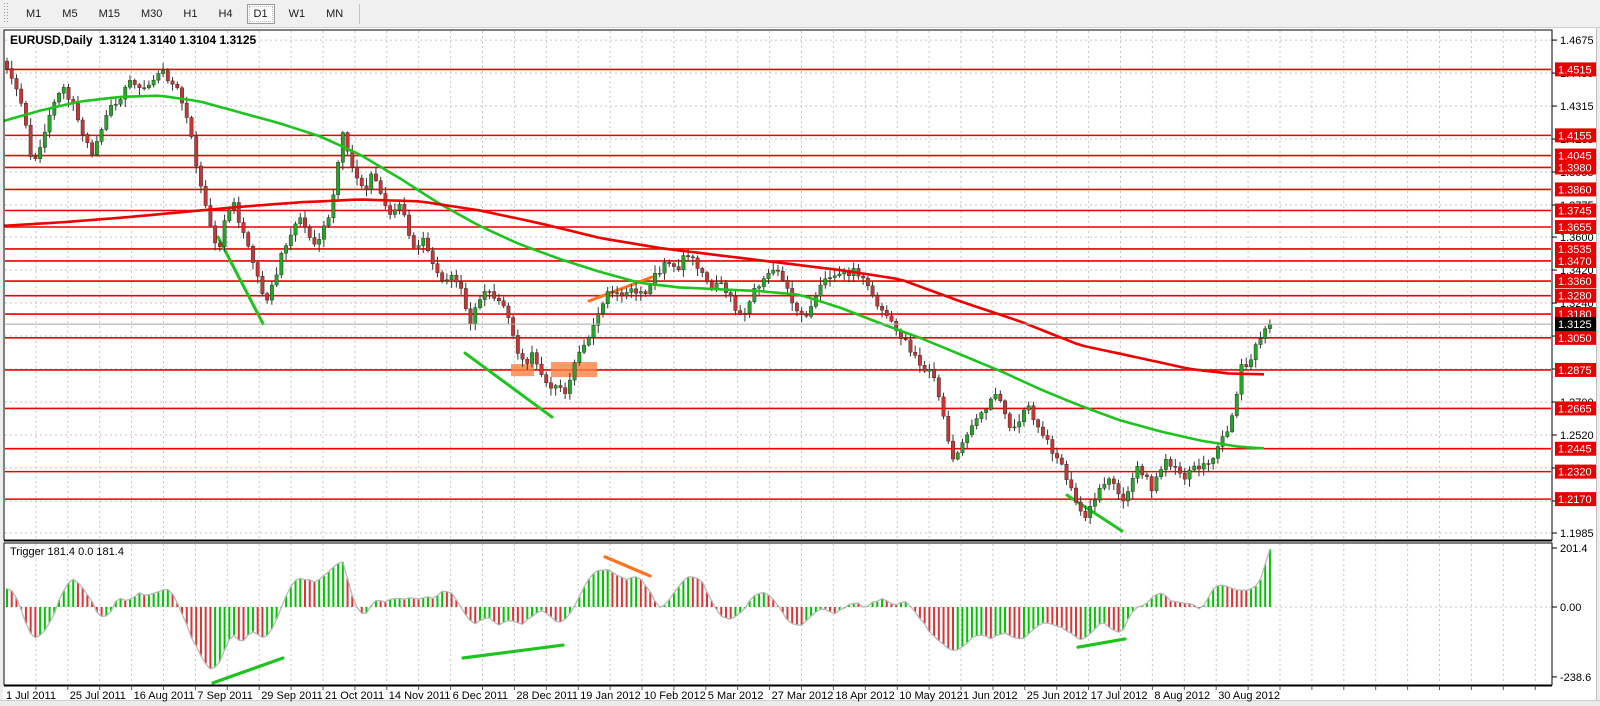  I want to click on timeframe-button-h1: H1, so click(190, 13).